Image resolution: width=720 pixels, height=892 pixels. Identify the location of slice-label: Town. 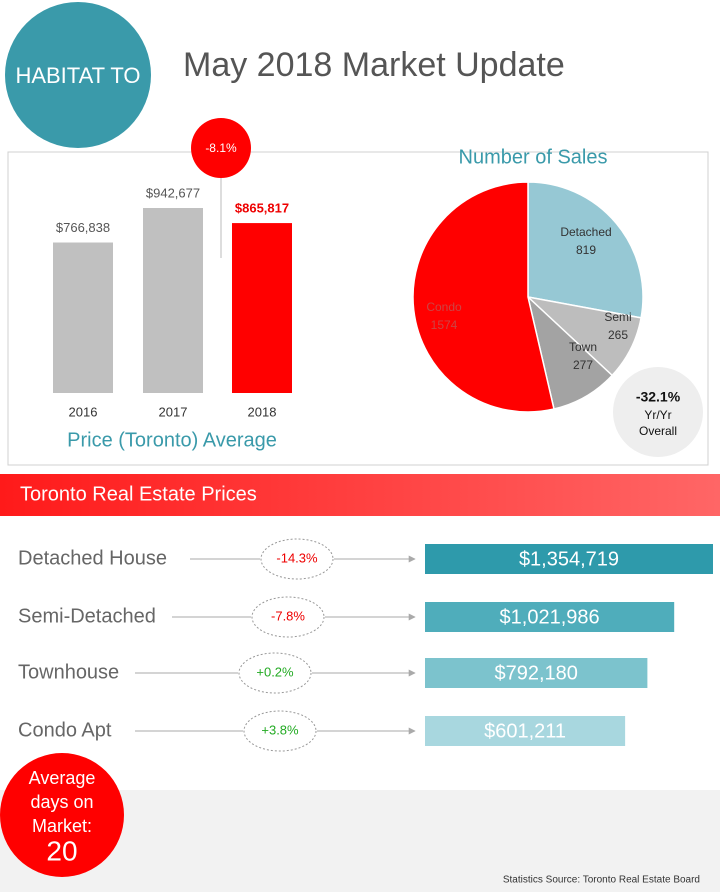
(583, 347).